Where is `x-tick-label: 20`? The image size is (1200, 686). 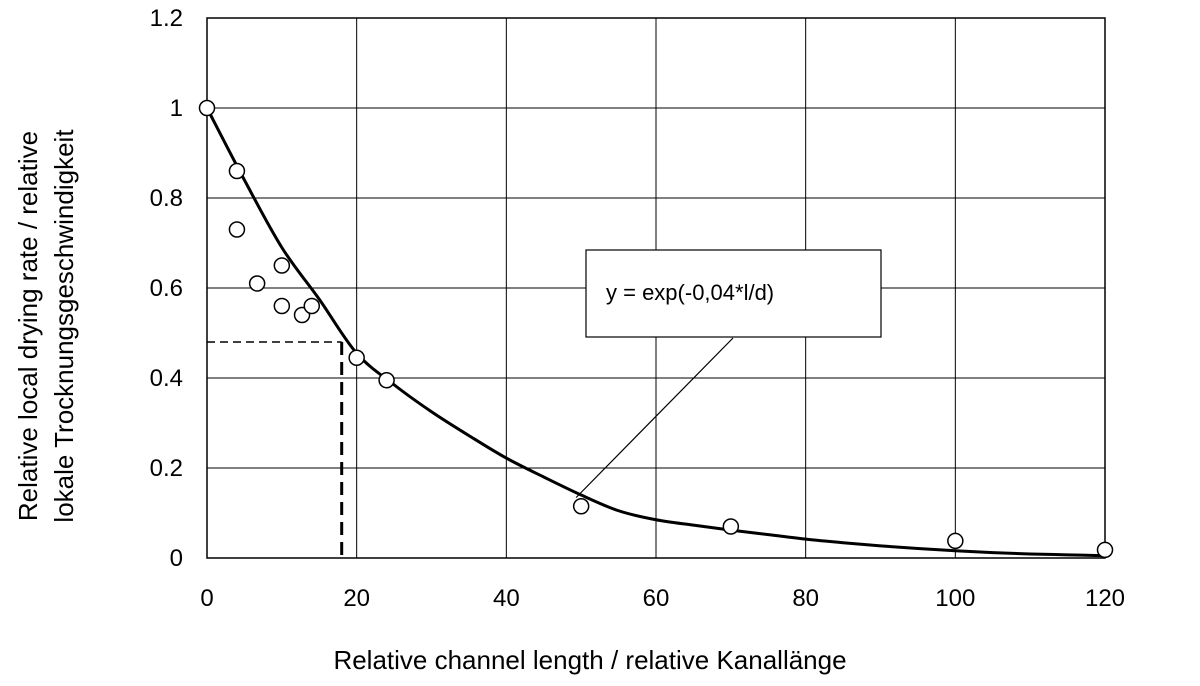 x-tick-label: 20 is located at coordinates (356, 598).